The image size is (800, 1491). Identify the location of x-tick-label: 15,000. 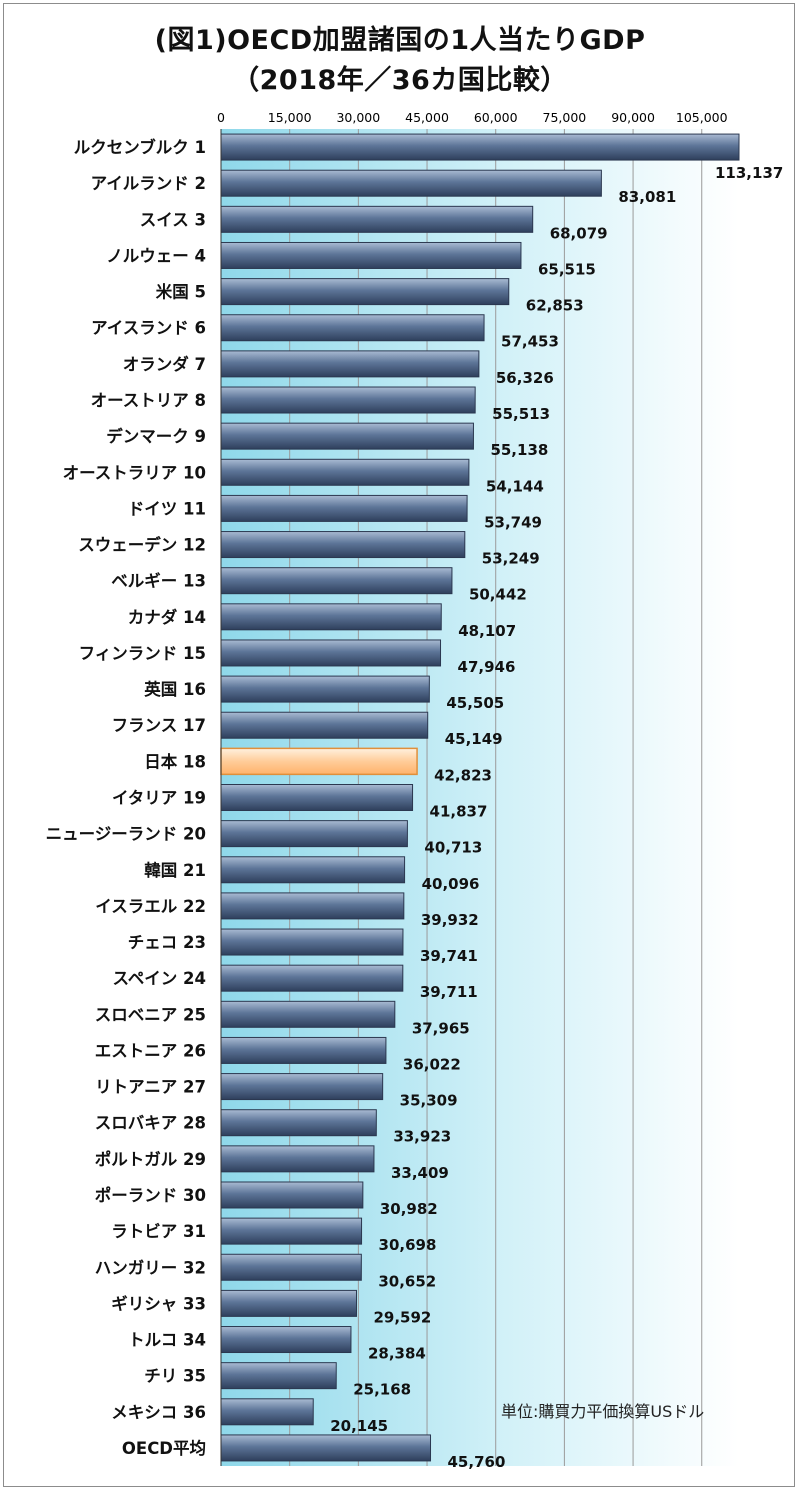
(290, 117).